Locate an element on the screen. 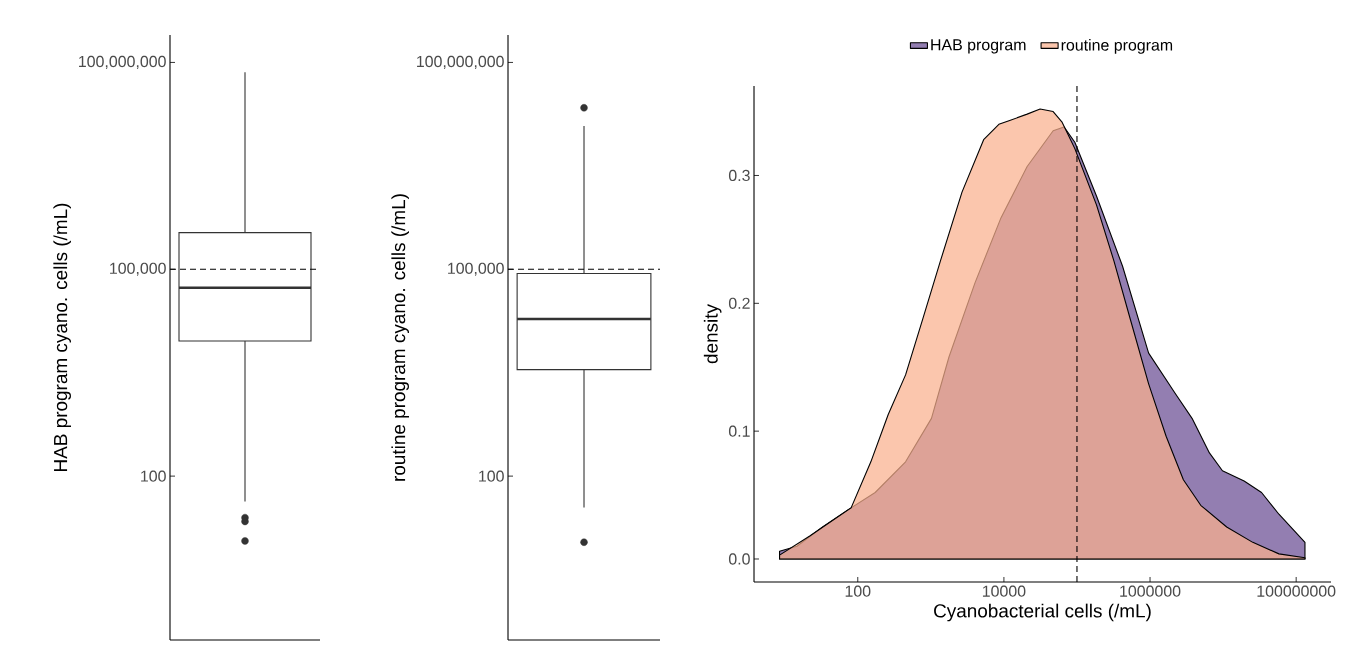 This screenshot has height=645, width=1357. y-tick-label: 0.0 is located at coordinates (739, 559).